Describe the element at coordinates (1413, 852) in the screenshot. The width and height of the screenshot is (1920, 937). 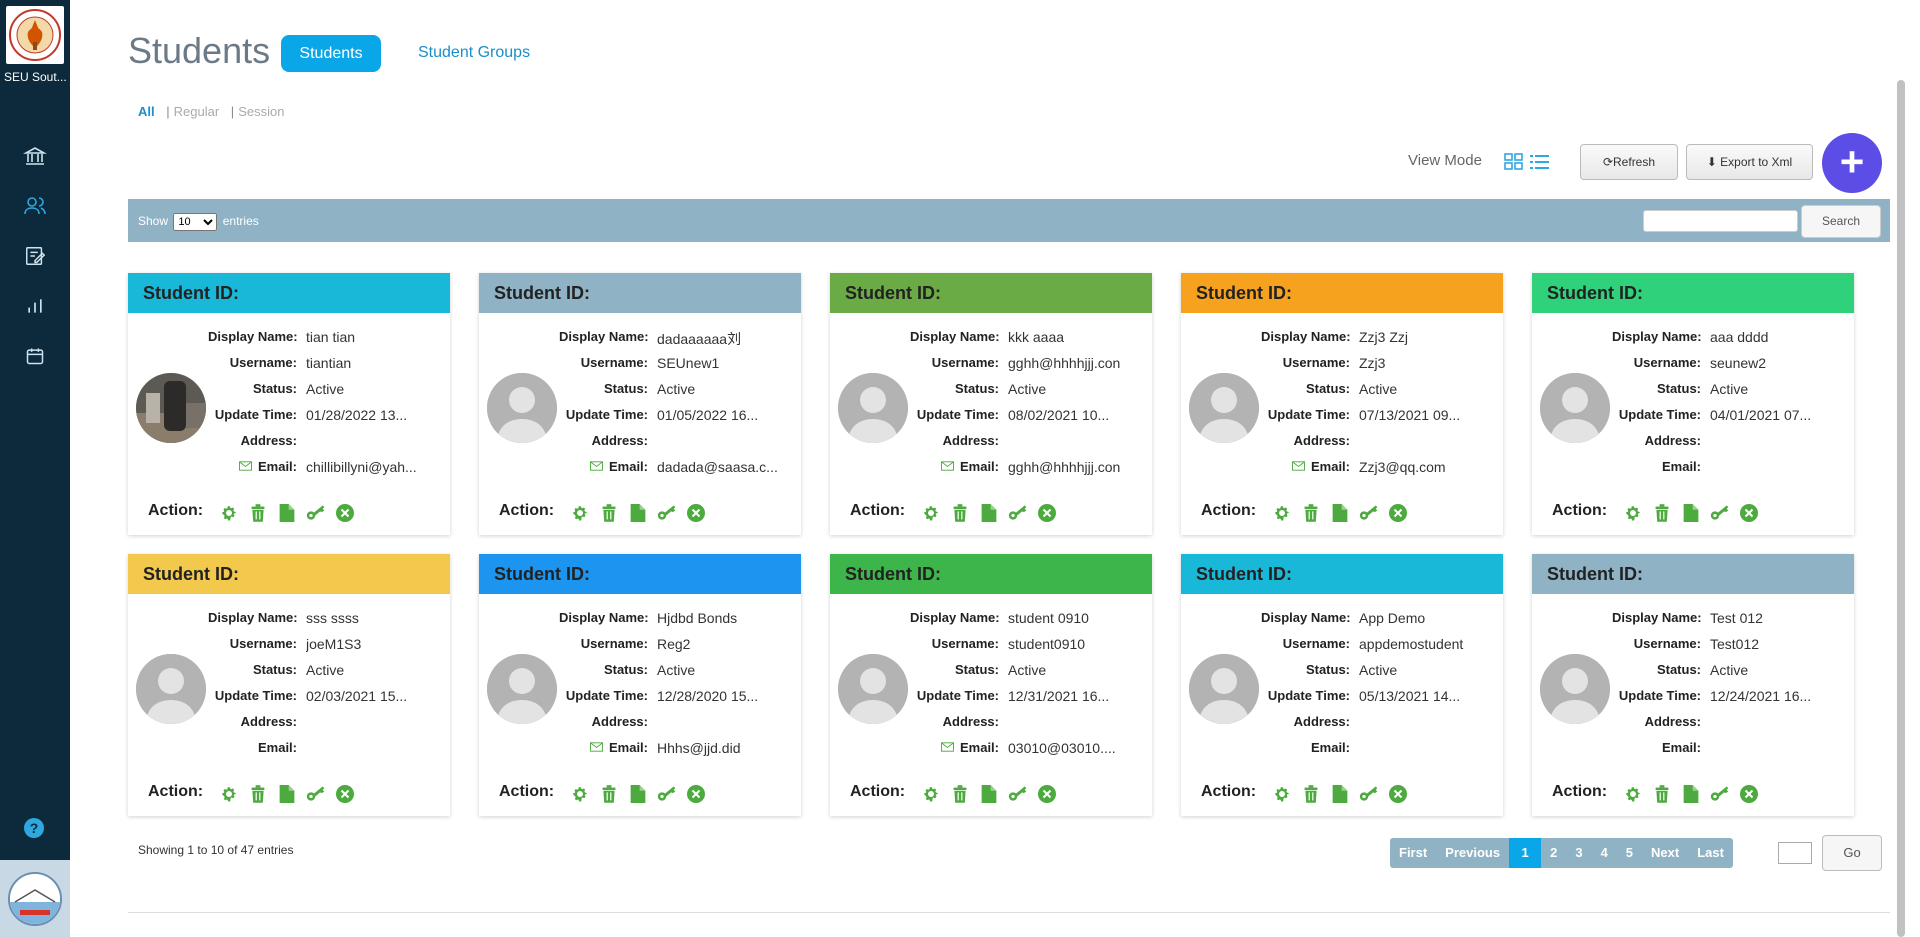
I see `page-first: First` at that location.